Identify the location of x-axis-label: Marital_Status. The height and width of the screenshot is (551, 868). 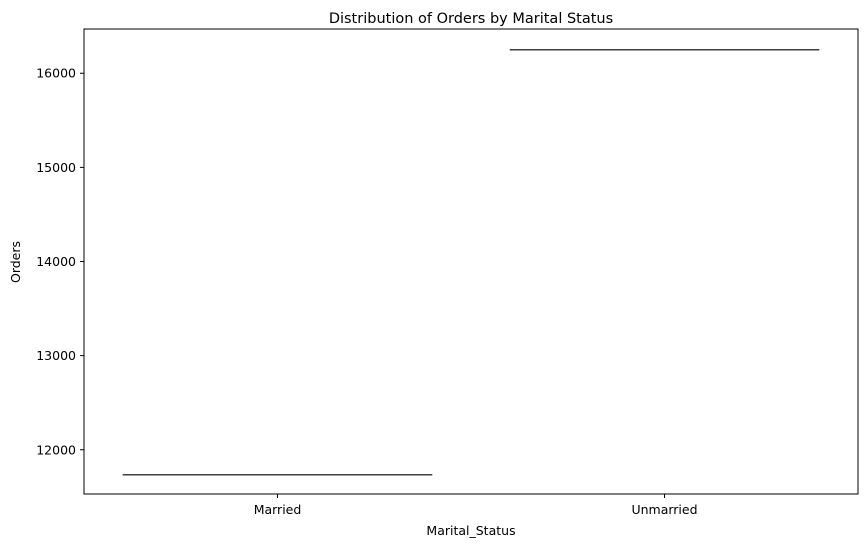
(470, 530).